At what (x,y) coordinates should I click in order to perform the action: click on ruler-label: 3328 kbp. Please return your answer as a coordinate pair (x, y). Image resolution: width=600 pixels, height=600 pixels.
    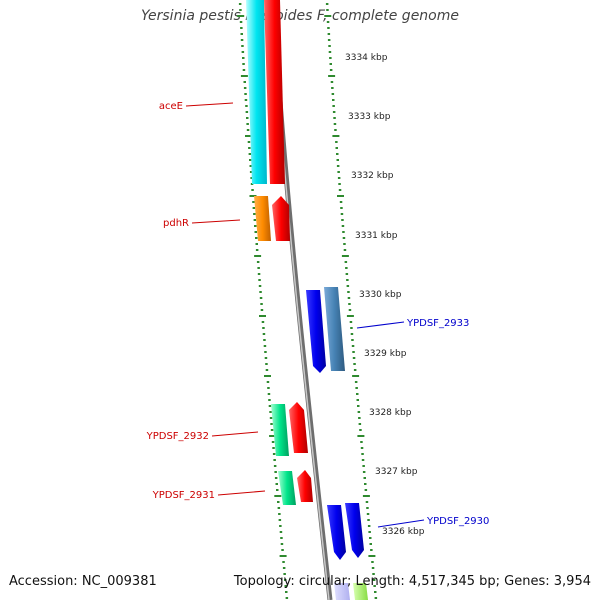
    Looking at the image, I should click on (390, 413).